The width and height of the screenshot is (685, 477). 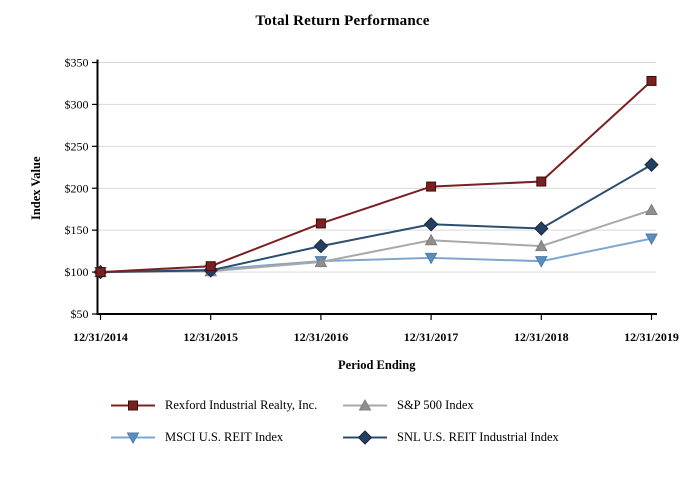 I want to click on y-tick-label: $200, so click(x=77, y=188).